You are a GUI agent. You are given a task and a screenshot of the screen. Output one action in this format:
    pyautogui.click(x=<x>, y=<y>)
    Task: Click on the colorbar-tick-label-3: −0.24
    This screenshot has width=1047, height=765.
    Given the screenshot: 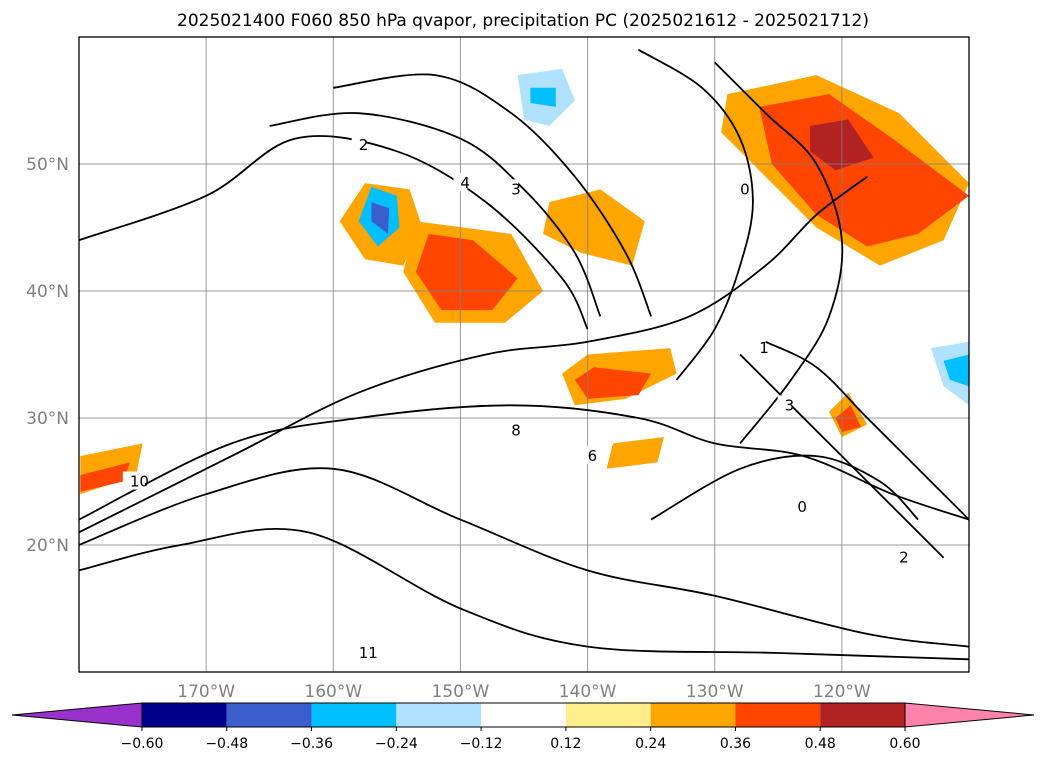 What is the action you would take?
    pyautogui.click(x=396, y=744)
    